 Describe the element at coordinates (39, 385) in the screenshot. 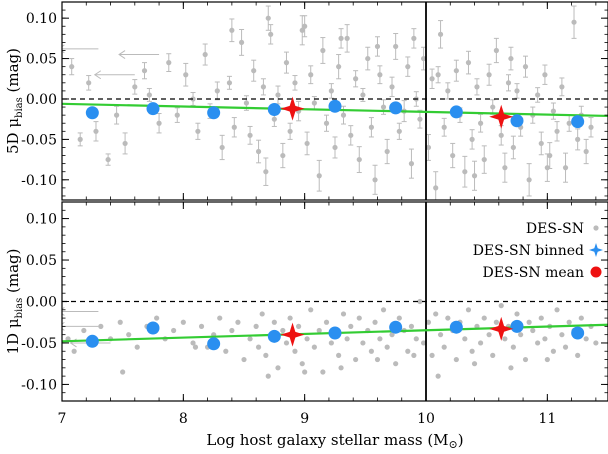

I see `y-tick-label: -0.10` at that location.